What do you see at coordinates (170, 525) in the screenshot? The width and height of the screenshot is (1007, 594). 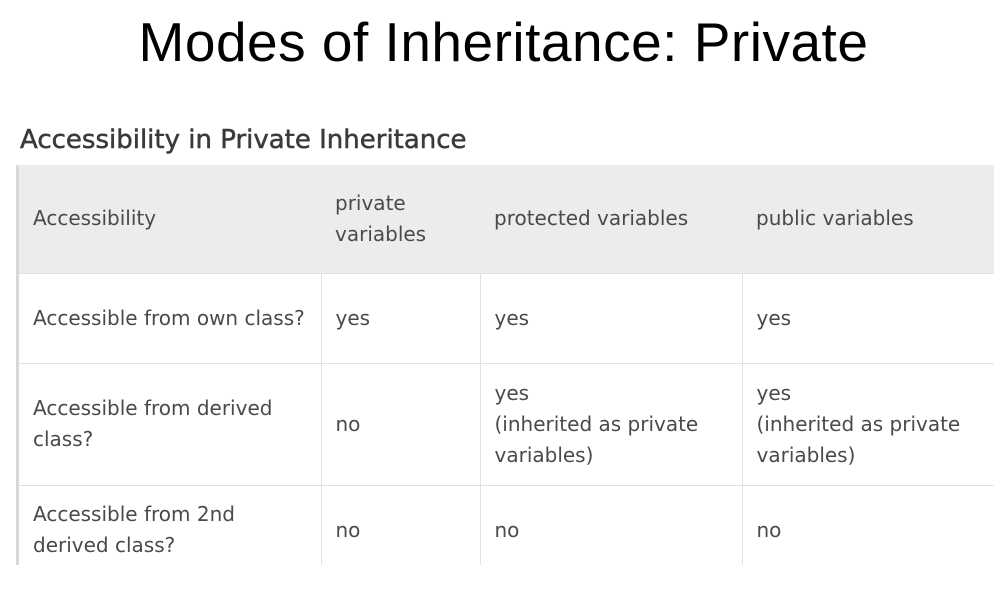 I see `row-label: Accessible from 2nd derived class?` at bounding box center [170, 525].